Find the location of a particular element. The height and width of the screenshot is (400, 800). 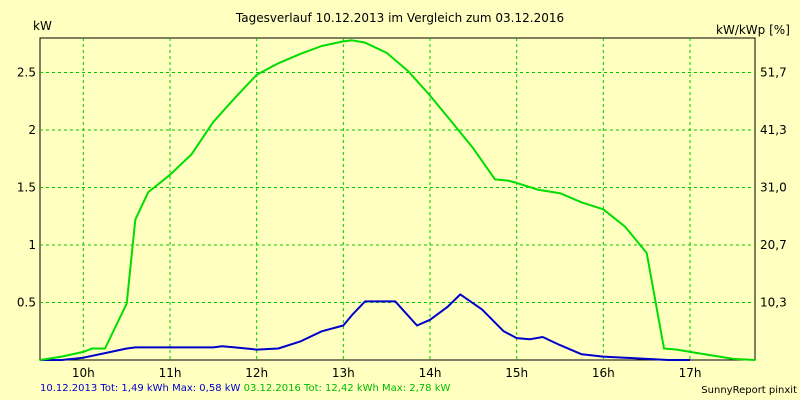

credit-text: SunnyReport pinxit is located at coordinates (749, 390).